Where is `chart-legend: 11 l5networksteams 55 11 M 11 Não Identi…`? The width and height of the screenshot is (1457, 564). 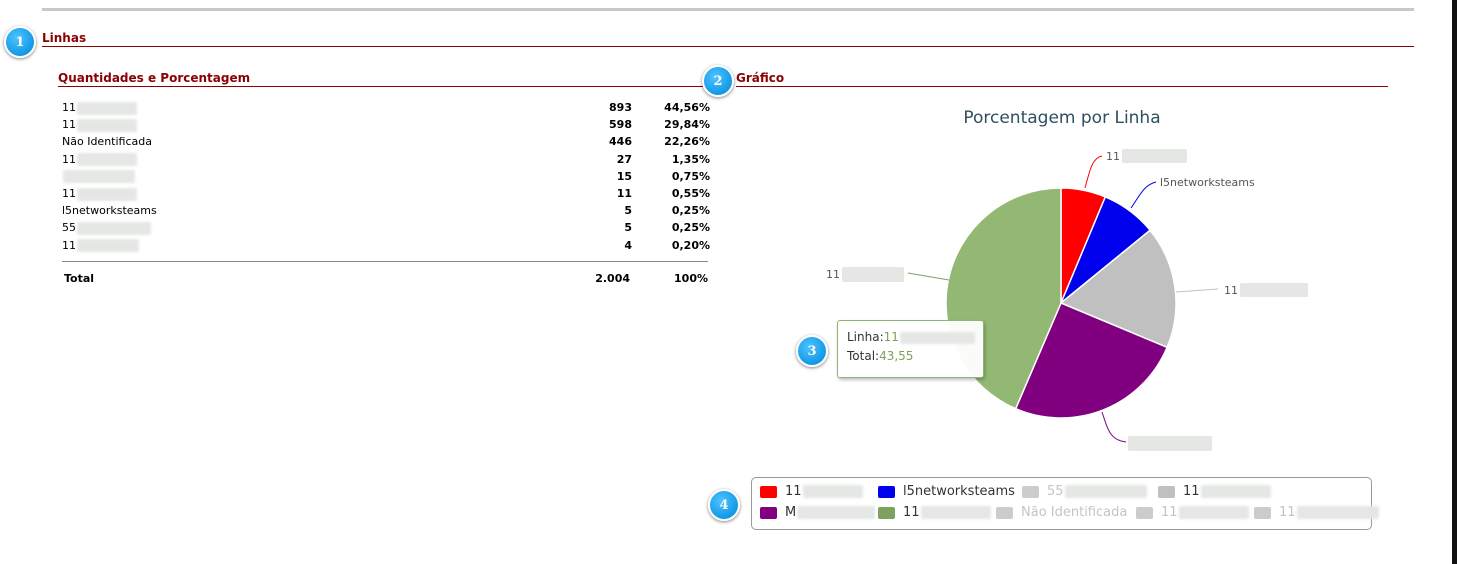
chart-legend: 11 l5networksteams 55 11 M 11 Não Identi… is located at coordinates (1065, 503).